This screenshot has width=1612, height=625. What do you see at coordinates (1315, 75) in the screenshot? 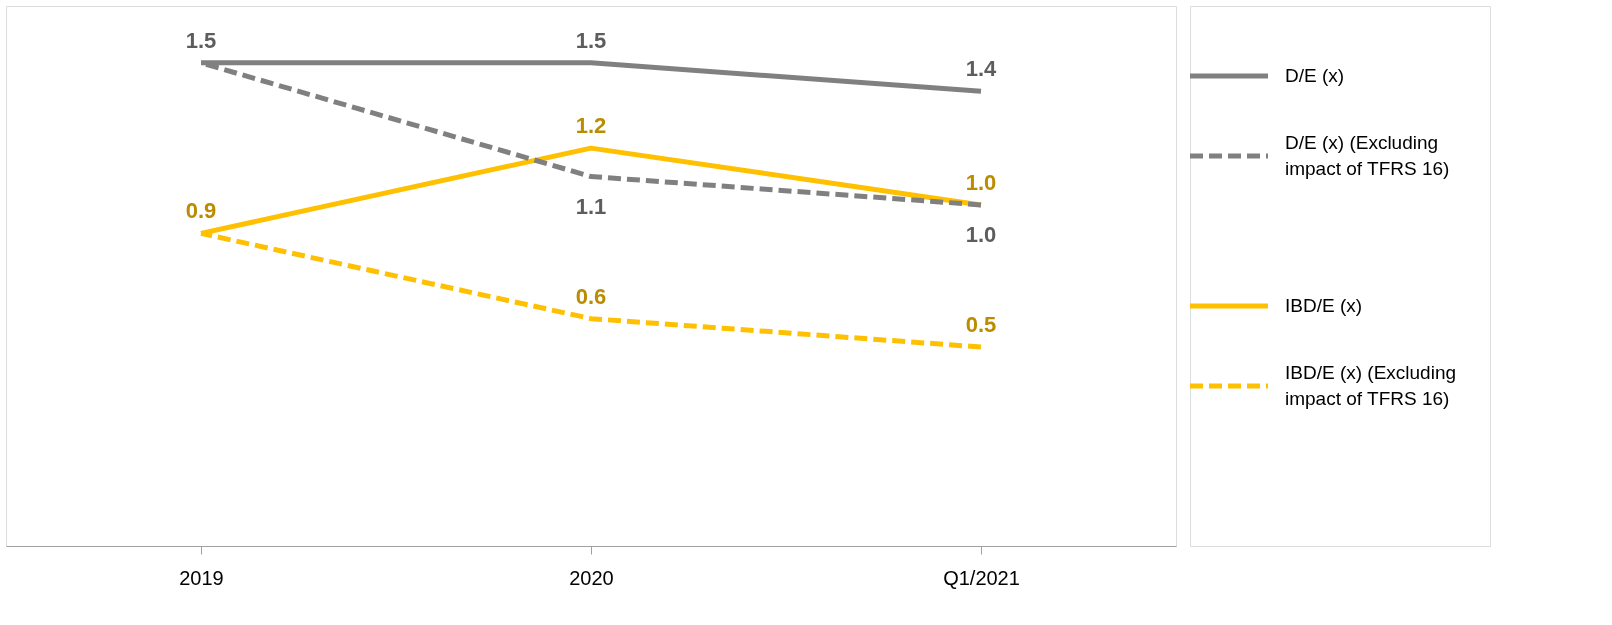
I see `legend-label: D/E (x)` at bounding box center [1315, 75].